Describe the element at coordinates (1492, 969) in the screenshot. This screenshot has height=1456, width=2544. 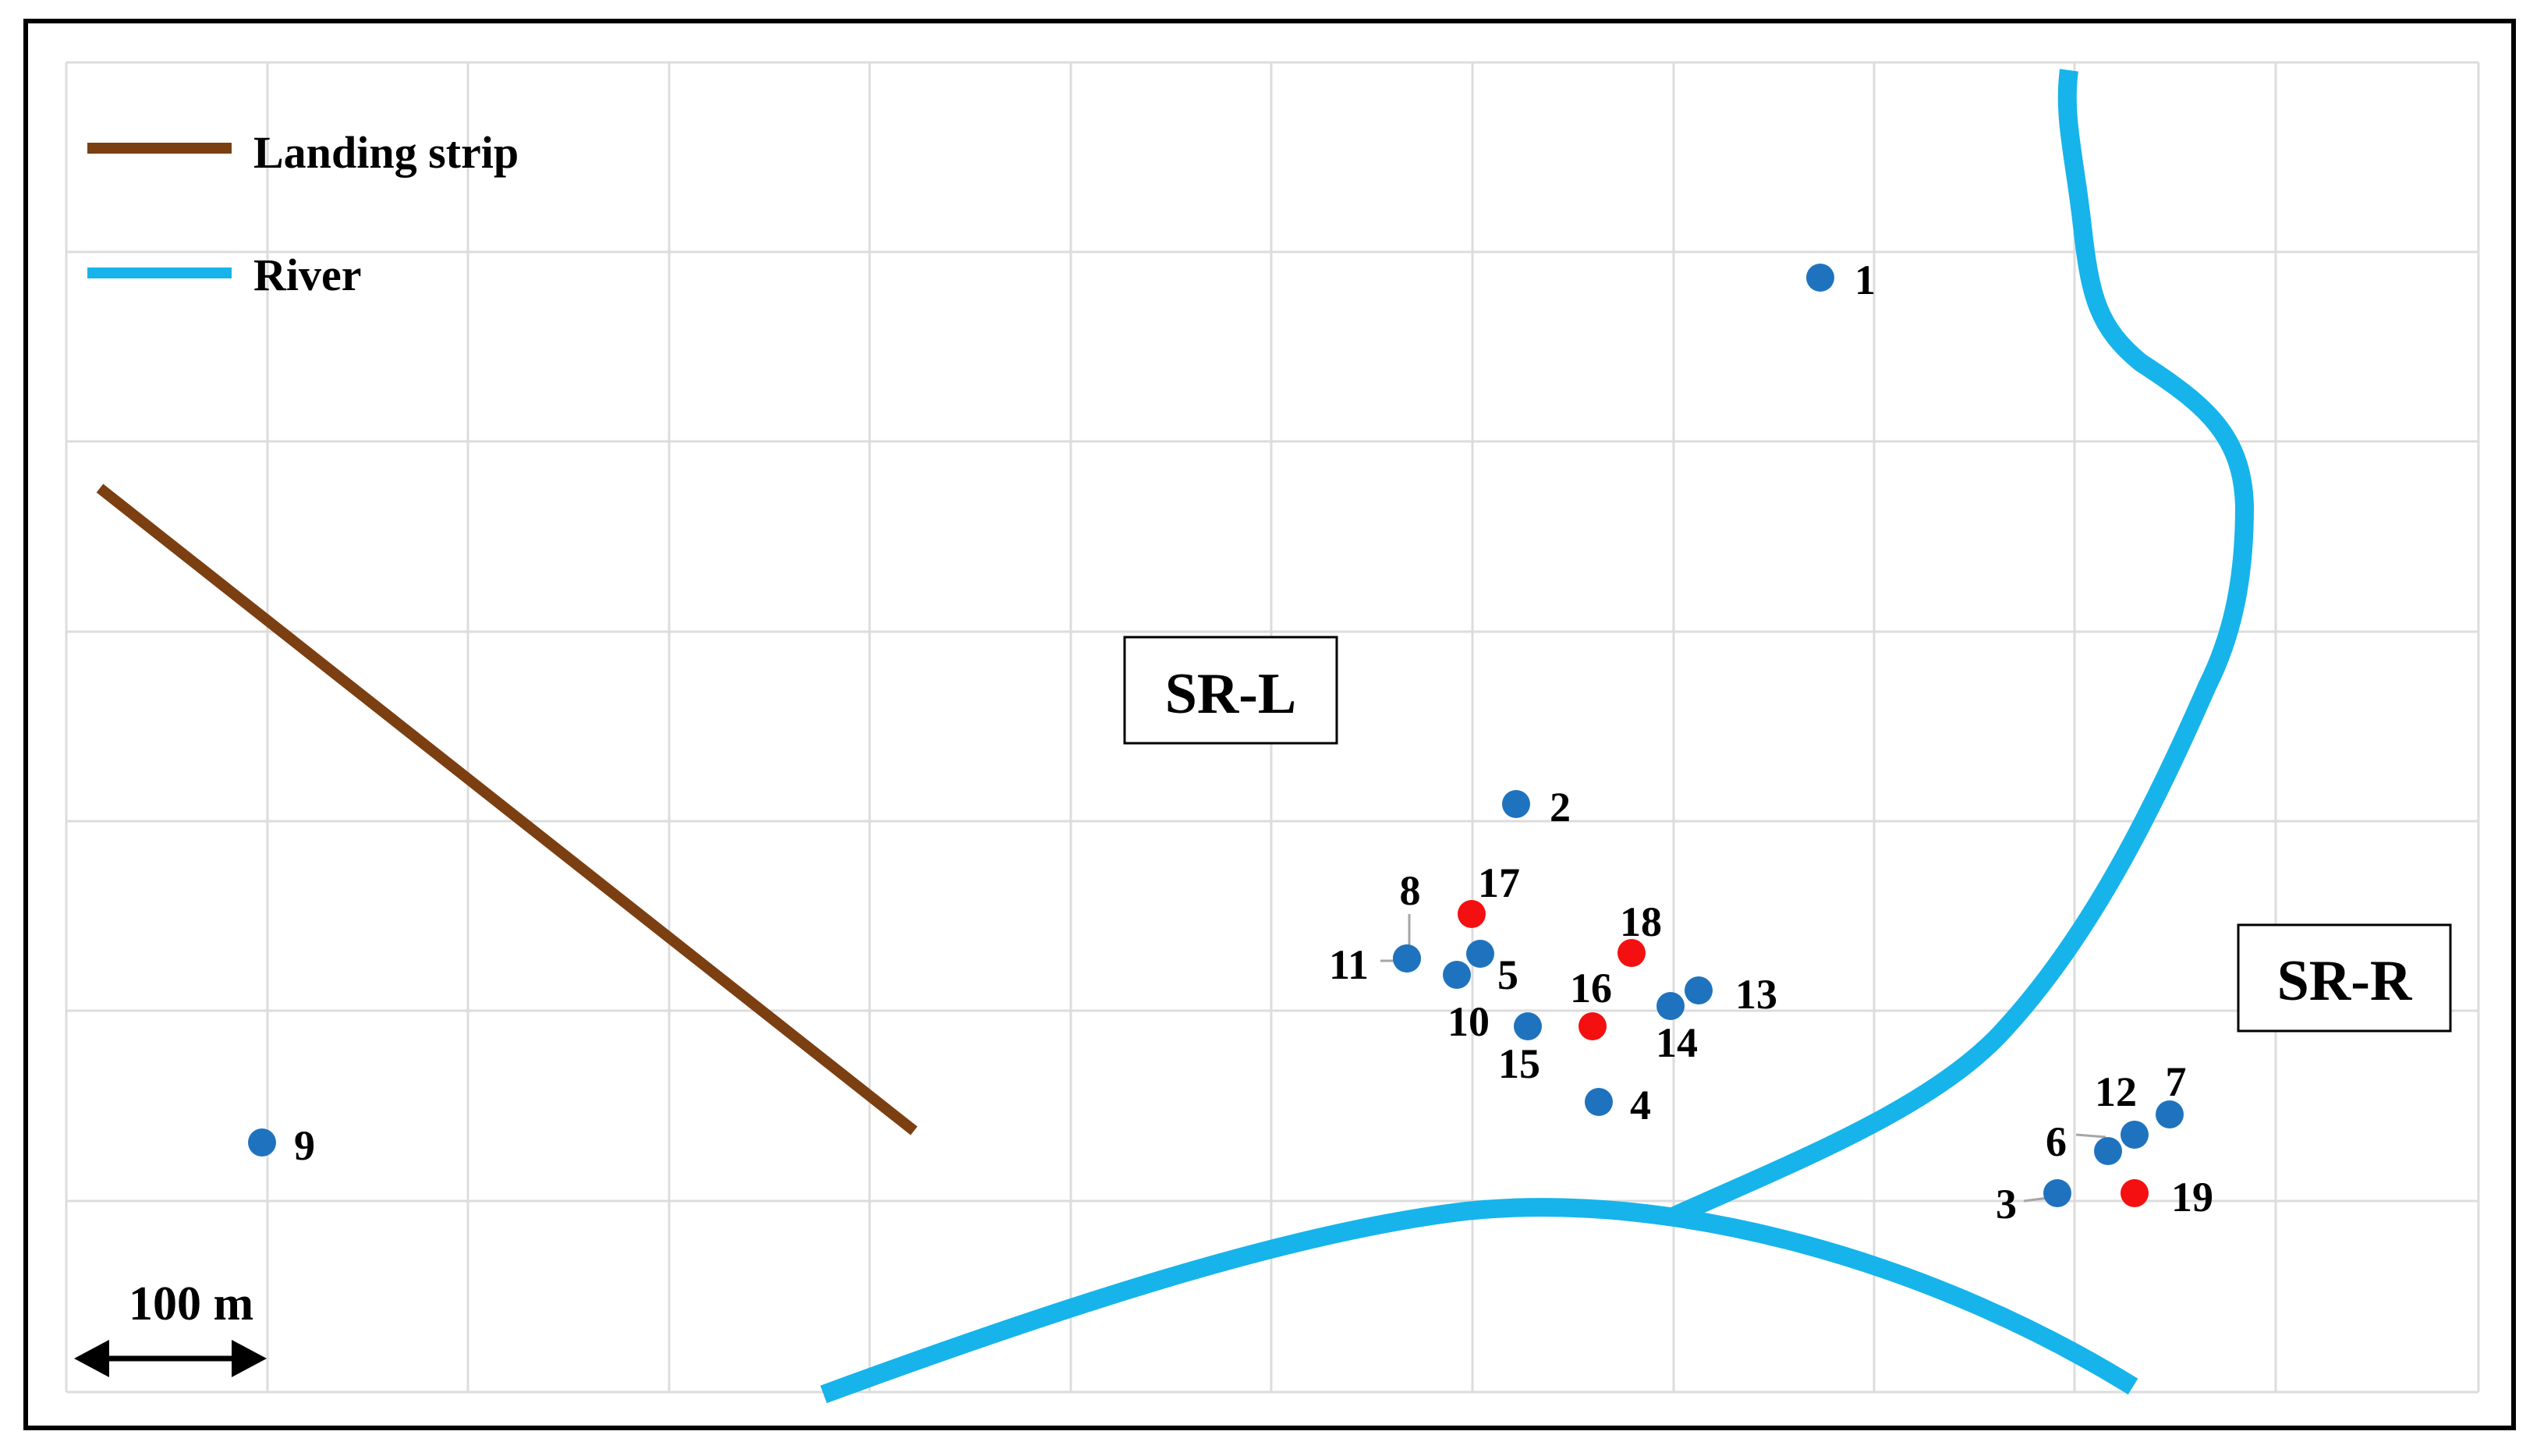
I see `site-5: 5` at that location.